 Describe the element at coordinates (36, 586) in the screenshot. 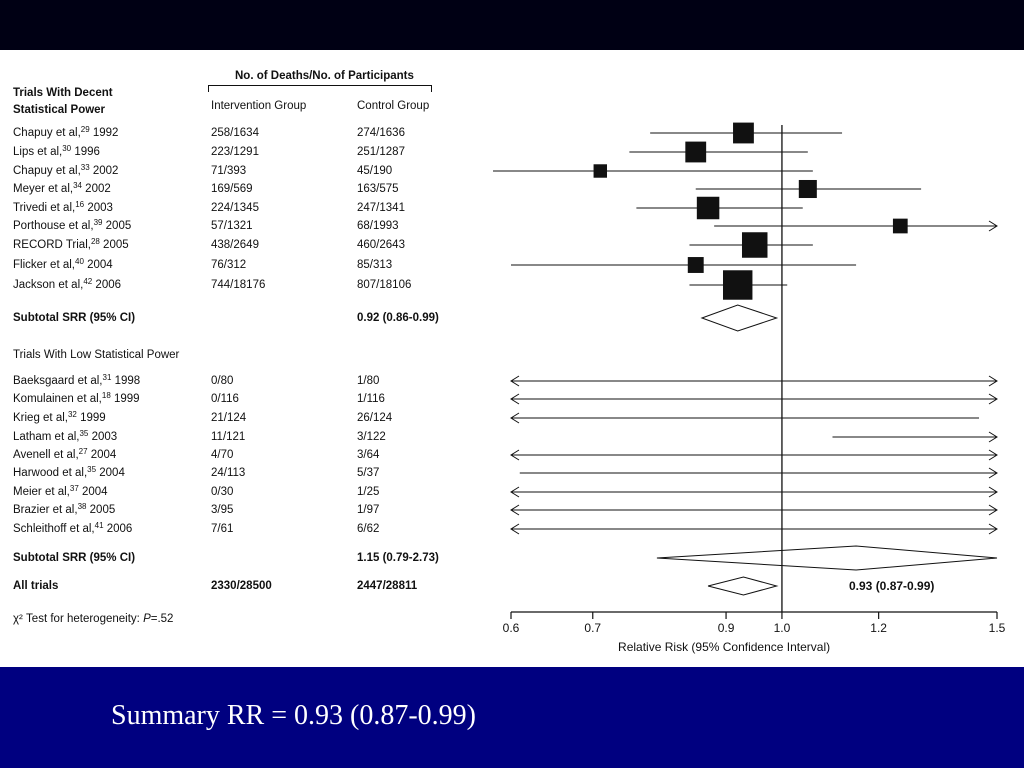

I see `all-trials-label: All trials` at that location.